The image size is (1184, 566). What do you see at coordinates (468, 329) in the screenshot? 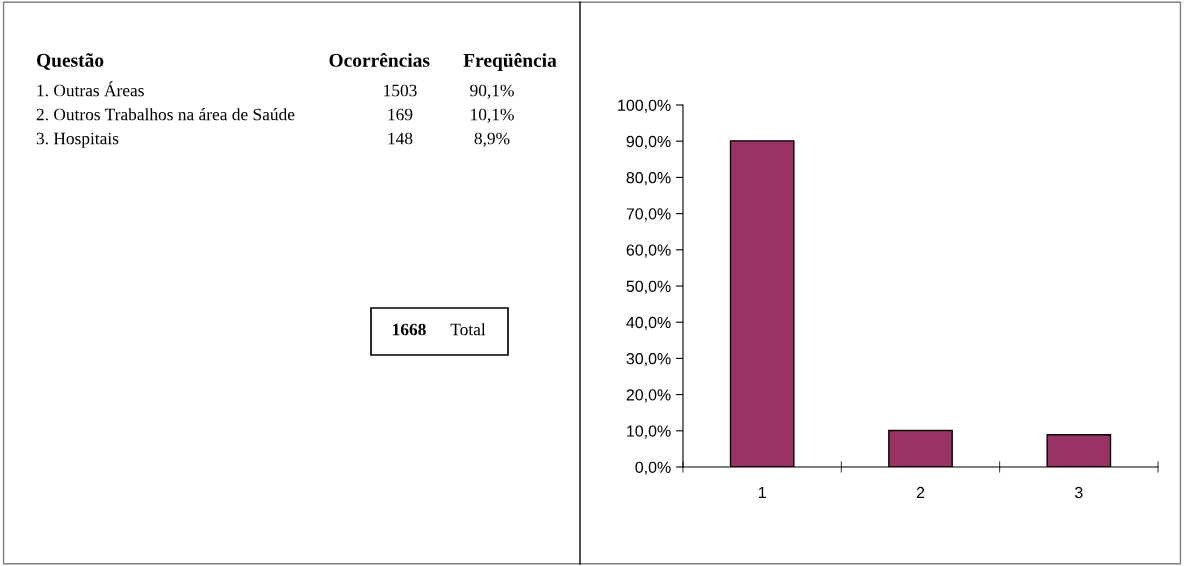
I see `text: Total` at bounding box center [468, 329].